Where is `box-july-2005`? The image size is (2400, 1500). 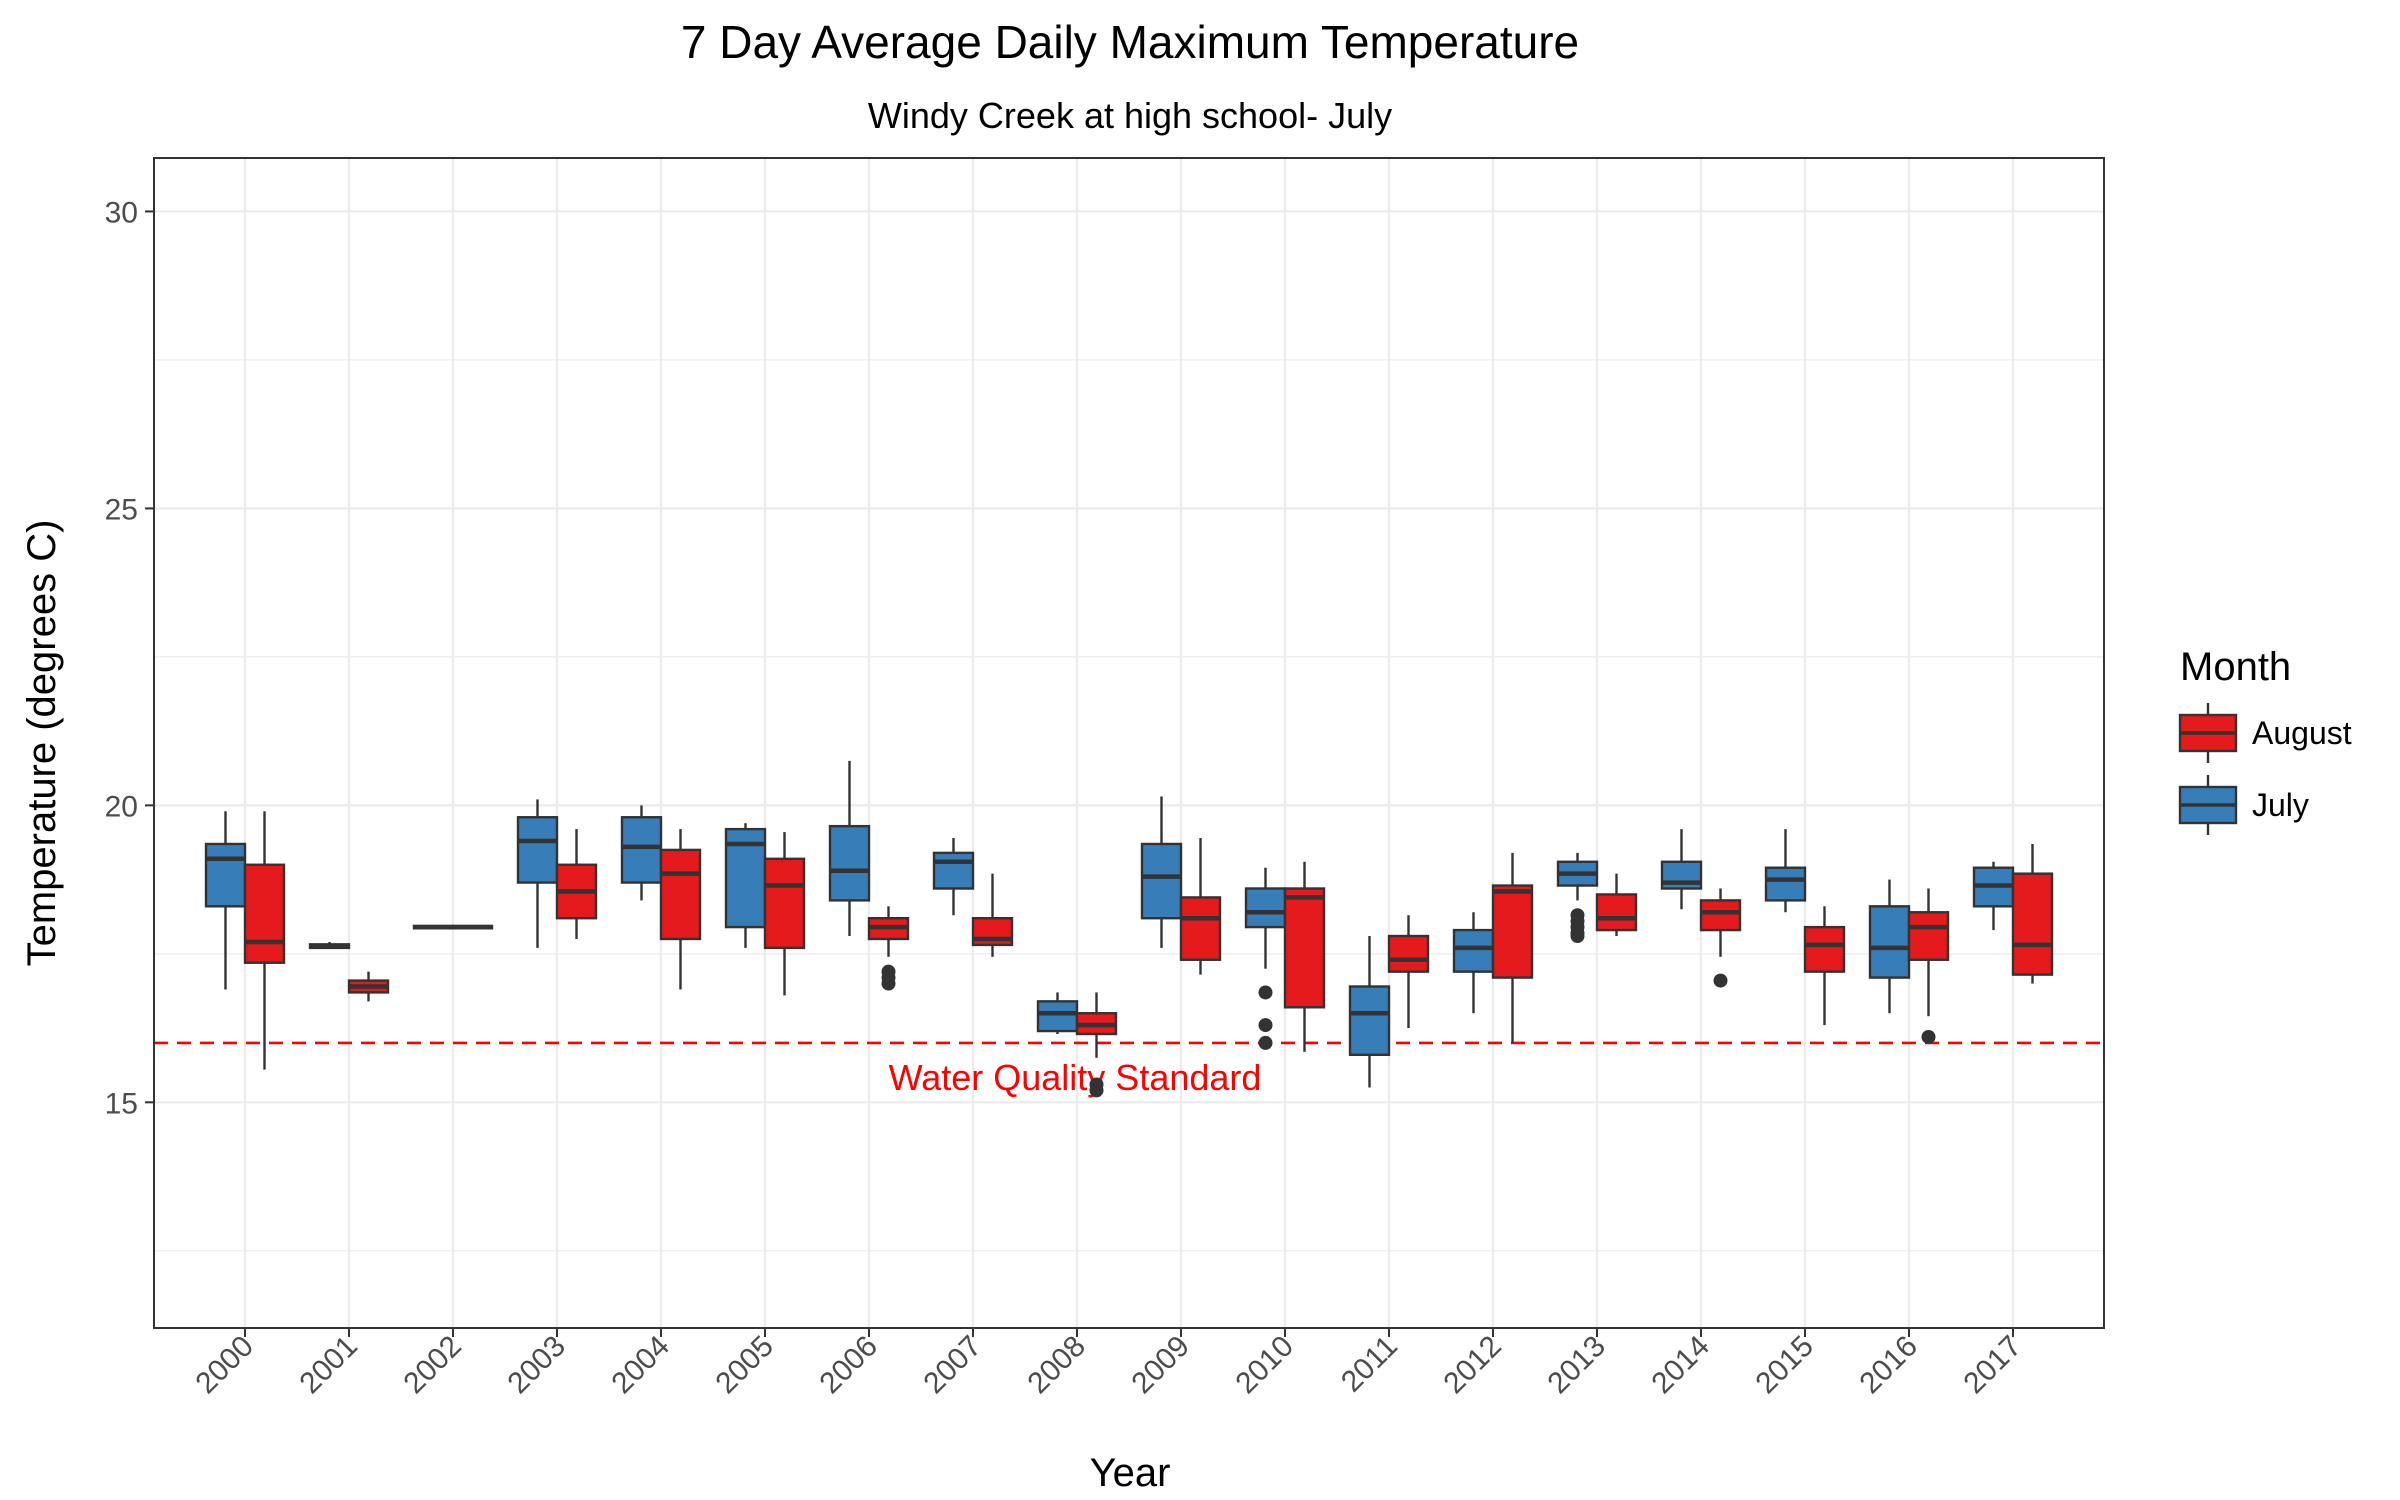 box-july-2005 is located at coordinates (745, 885).